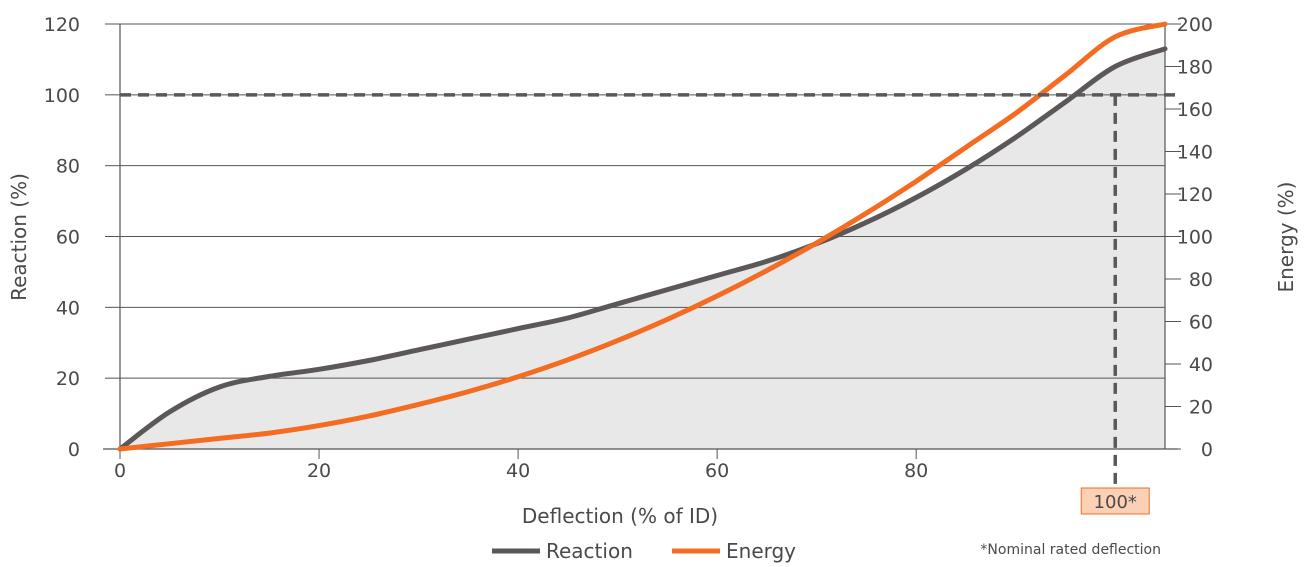 Image resolution: width=1307 pixels, height=567 pixels. Describe the element at coordinates (717, 471) in the screenshot. I see `x-tick-label-60: 60` at that location.